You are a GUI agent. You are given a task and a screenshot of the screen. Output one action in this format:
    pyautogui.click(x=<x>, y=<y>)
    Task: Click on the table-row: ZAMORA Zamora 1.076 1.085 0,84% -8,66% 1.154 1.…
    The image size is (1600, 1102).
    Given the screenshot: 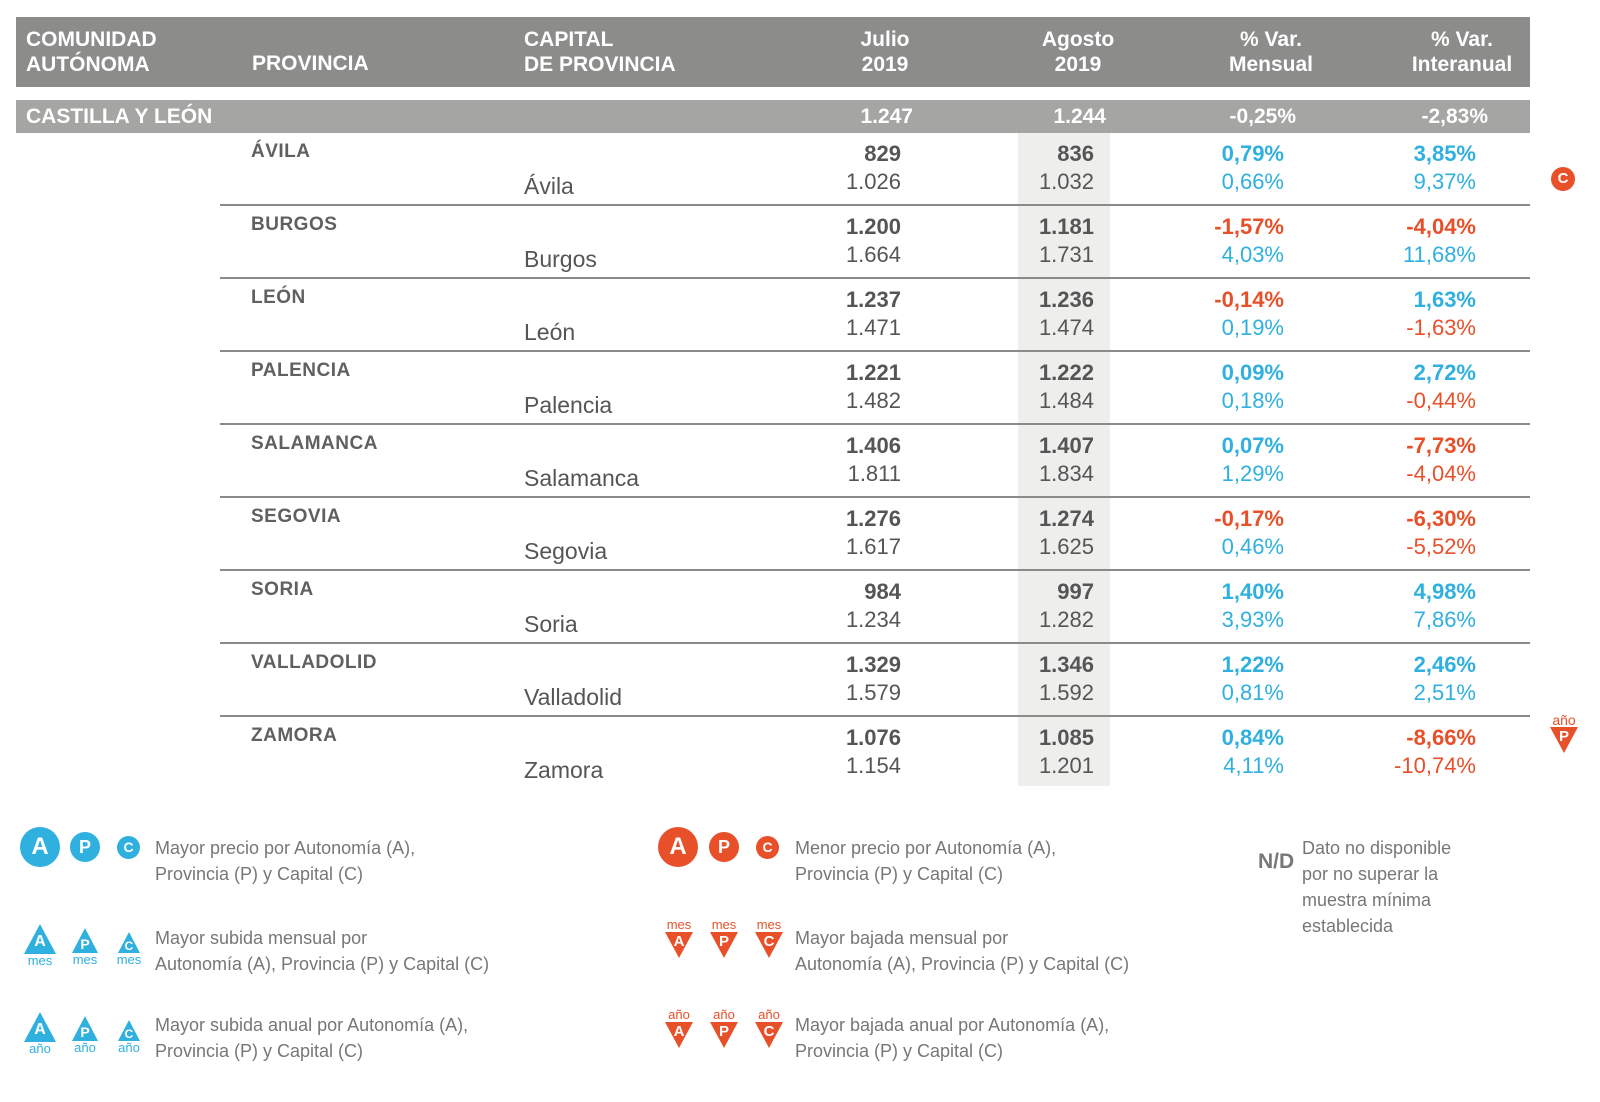 What is the action you would take?
    pyautogui.click(x=875, y=753)
    